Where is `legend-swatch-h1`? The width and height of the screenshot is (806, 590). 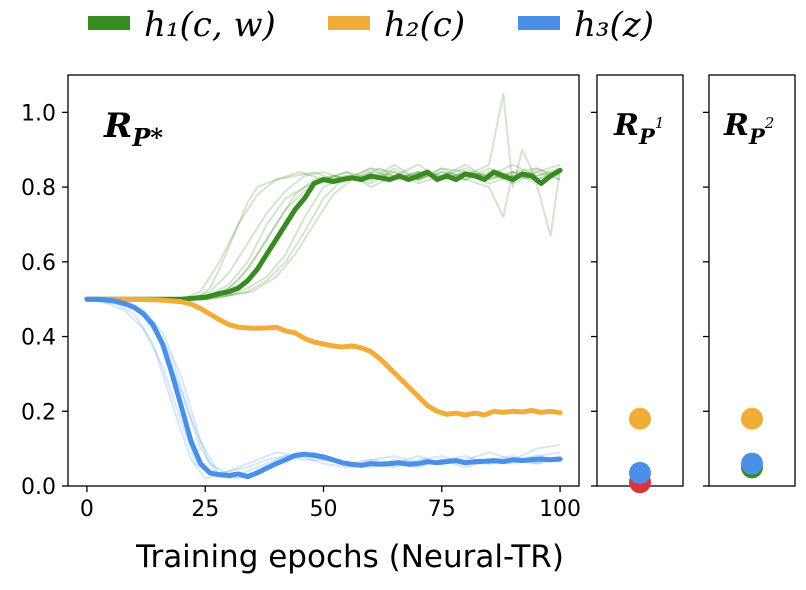
legend-swatch-h1 is located at coordinates (109, 23).